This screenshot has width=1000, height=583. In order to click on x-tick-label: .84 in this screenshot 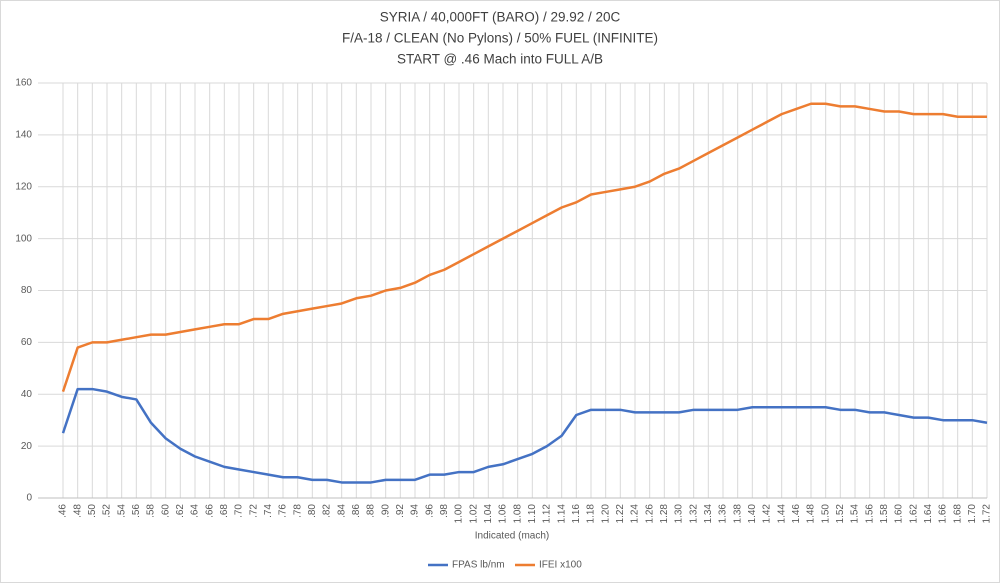, I will do `click(341, 511)`.